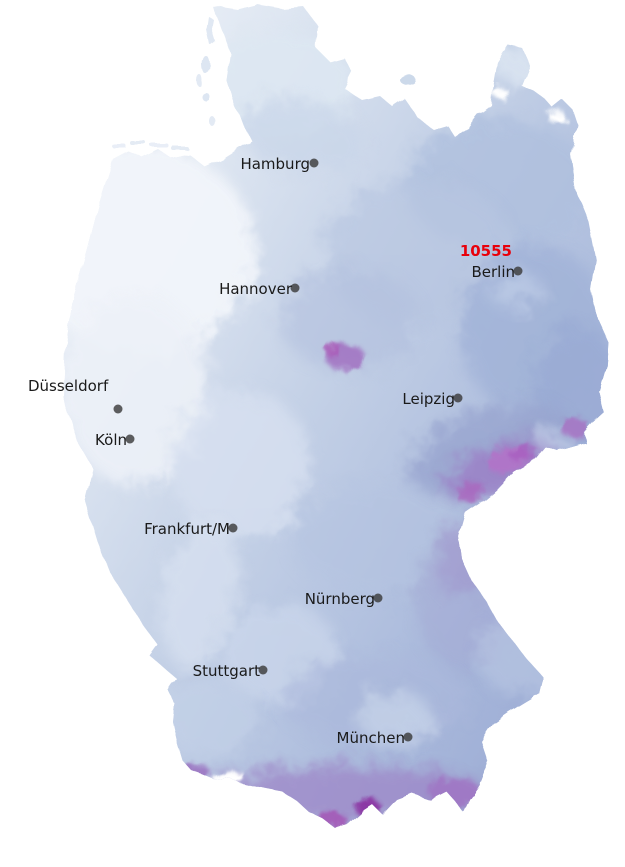 The width and height of the screenshot is (625, 867). Describe the element at coordinates (408, 737) in the screenshot. I see `city-marker-m-nchen` at that location.